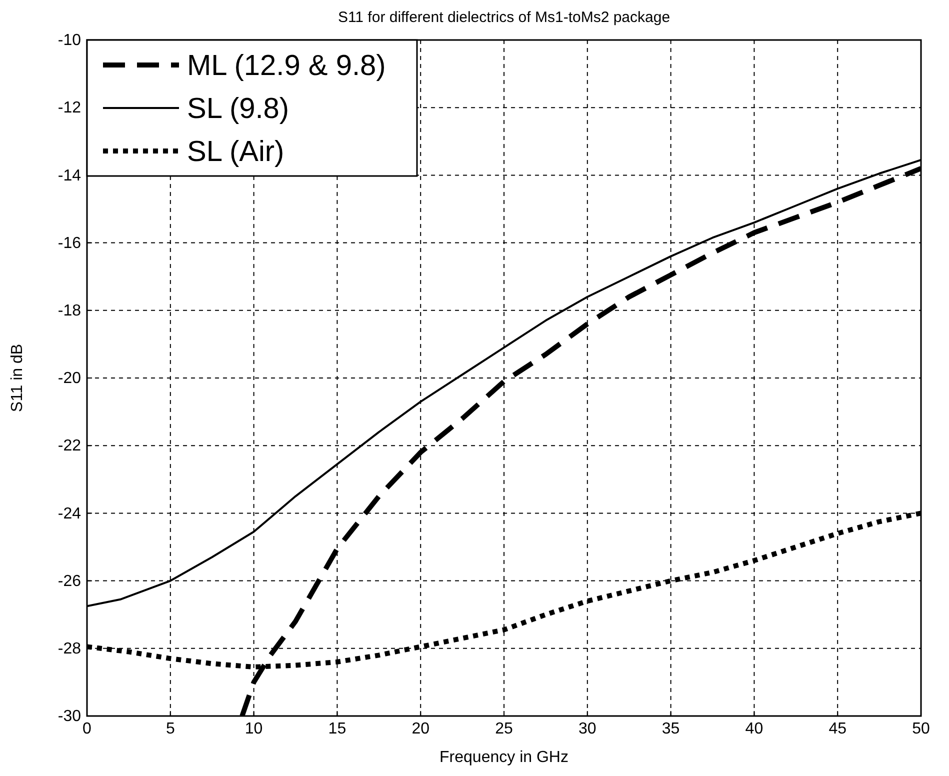  I want to click on x-tick-label: 40, so click(754, 729).